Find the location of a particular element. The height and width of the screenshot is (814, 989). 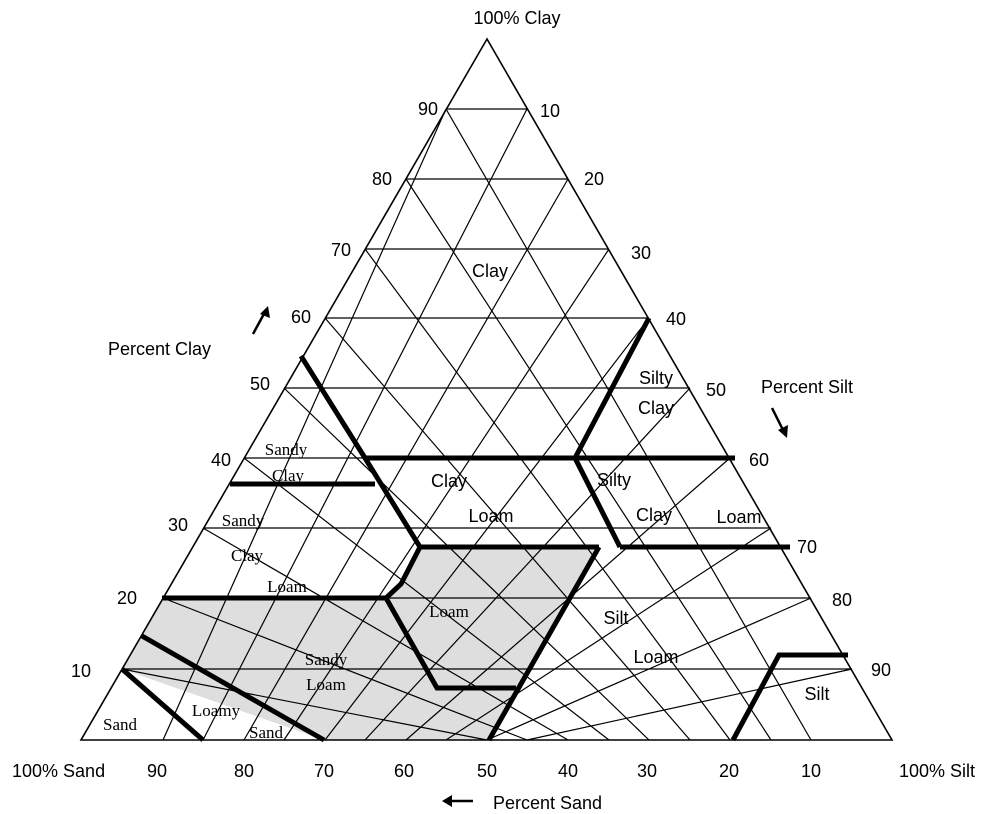

region-label-sandy-clay-loam: Loam is located at coordinates (287, 586).